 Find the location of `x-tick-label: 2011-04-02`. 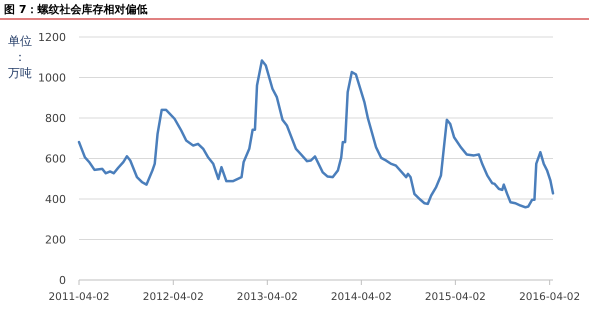

x-tick-label: 2011-04-02 is located at coordinates (79, 297).